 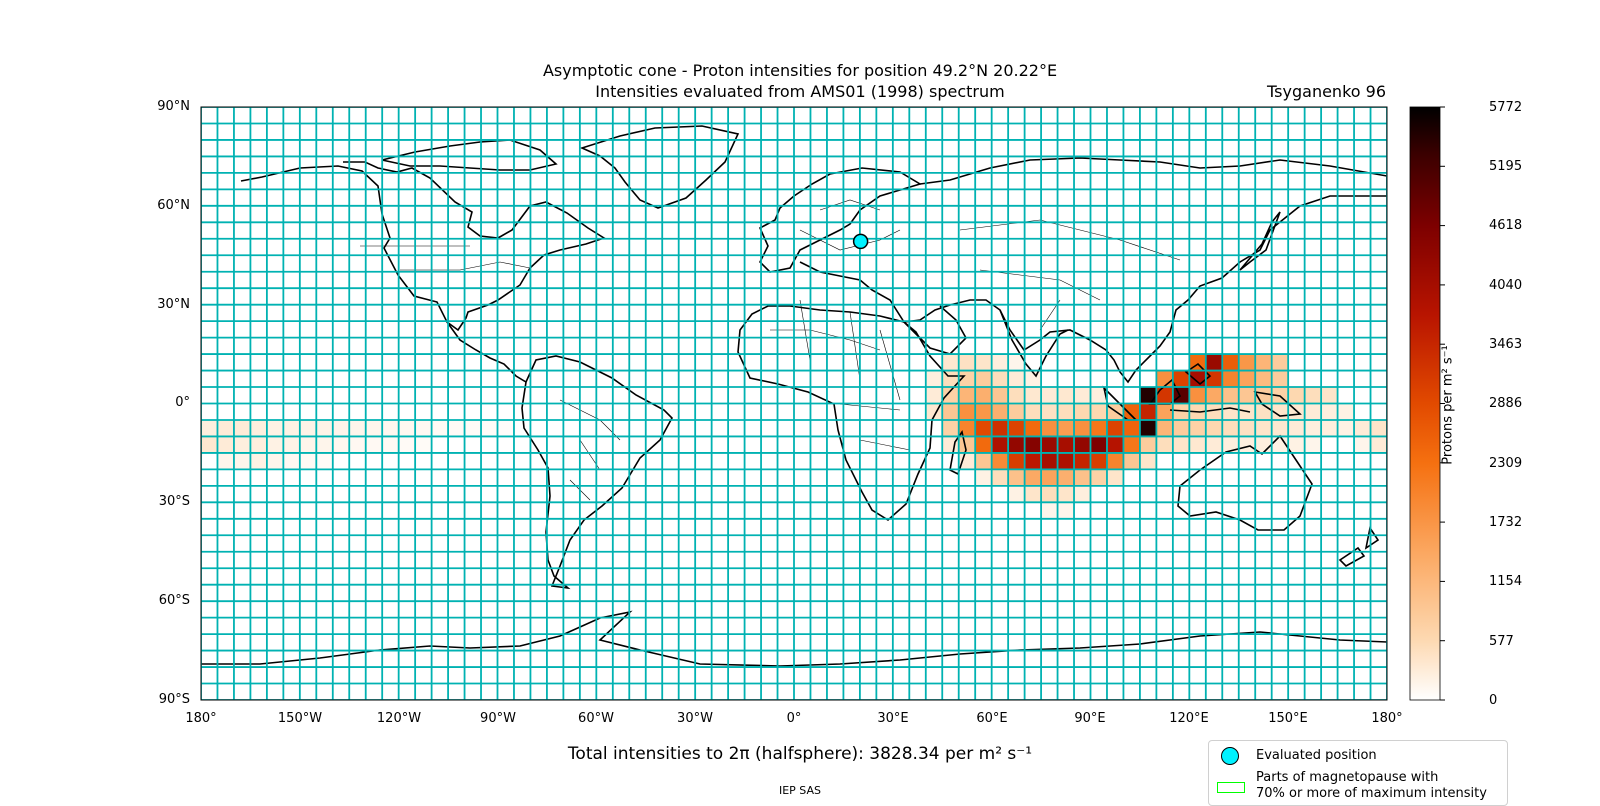 What do you see at coordinates (1506, 225) in the screenshot?
I see `colorbar-tick-label: 4618` at bounding box center [1506, 225].